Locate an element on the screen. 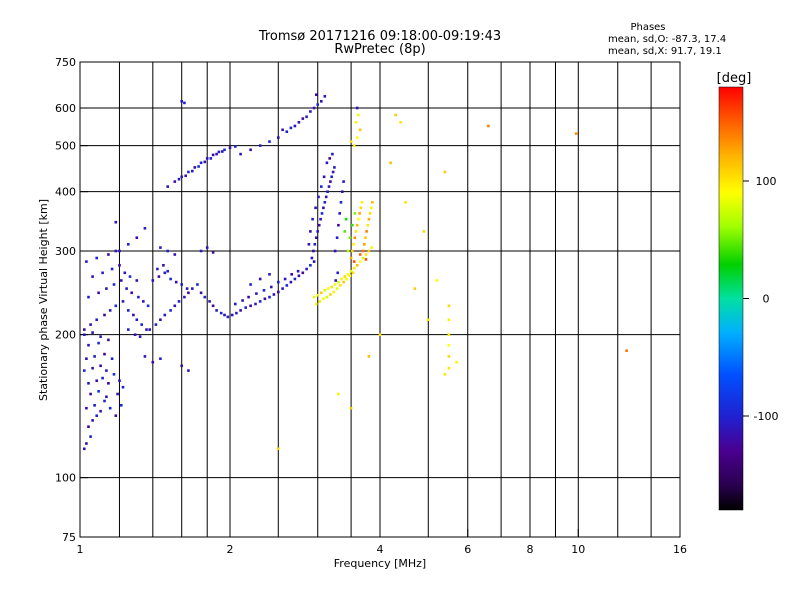 The width and height of the screenshot is (800, 600). colorbar-tick-label: -100 is located at coordinates (766, 416).